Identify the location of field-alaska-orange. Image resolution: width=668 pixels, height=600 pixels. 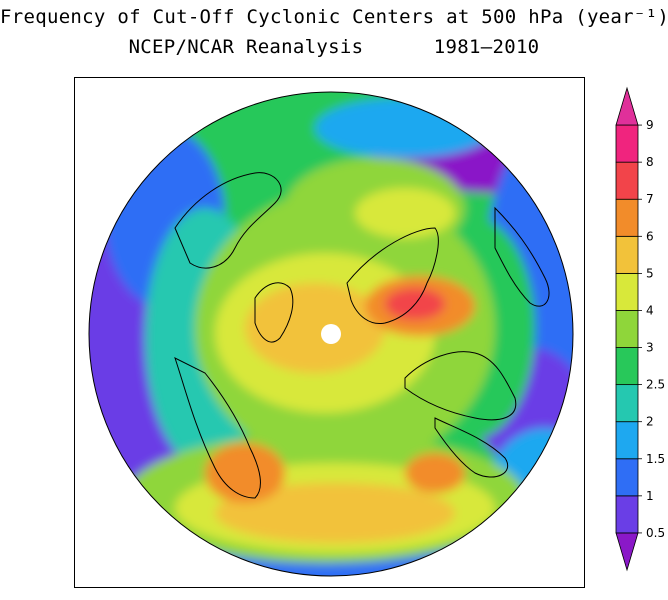
(435, 473).